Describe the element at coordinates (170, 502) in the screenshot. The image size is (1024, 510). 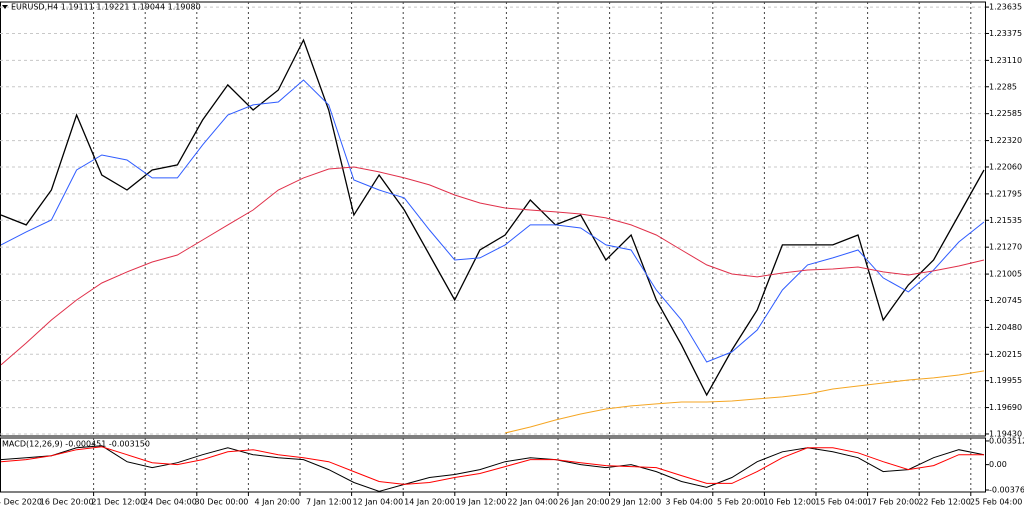
I see `x-tick-label: 24 Dec 04:00` at that location.